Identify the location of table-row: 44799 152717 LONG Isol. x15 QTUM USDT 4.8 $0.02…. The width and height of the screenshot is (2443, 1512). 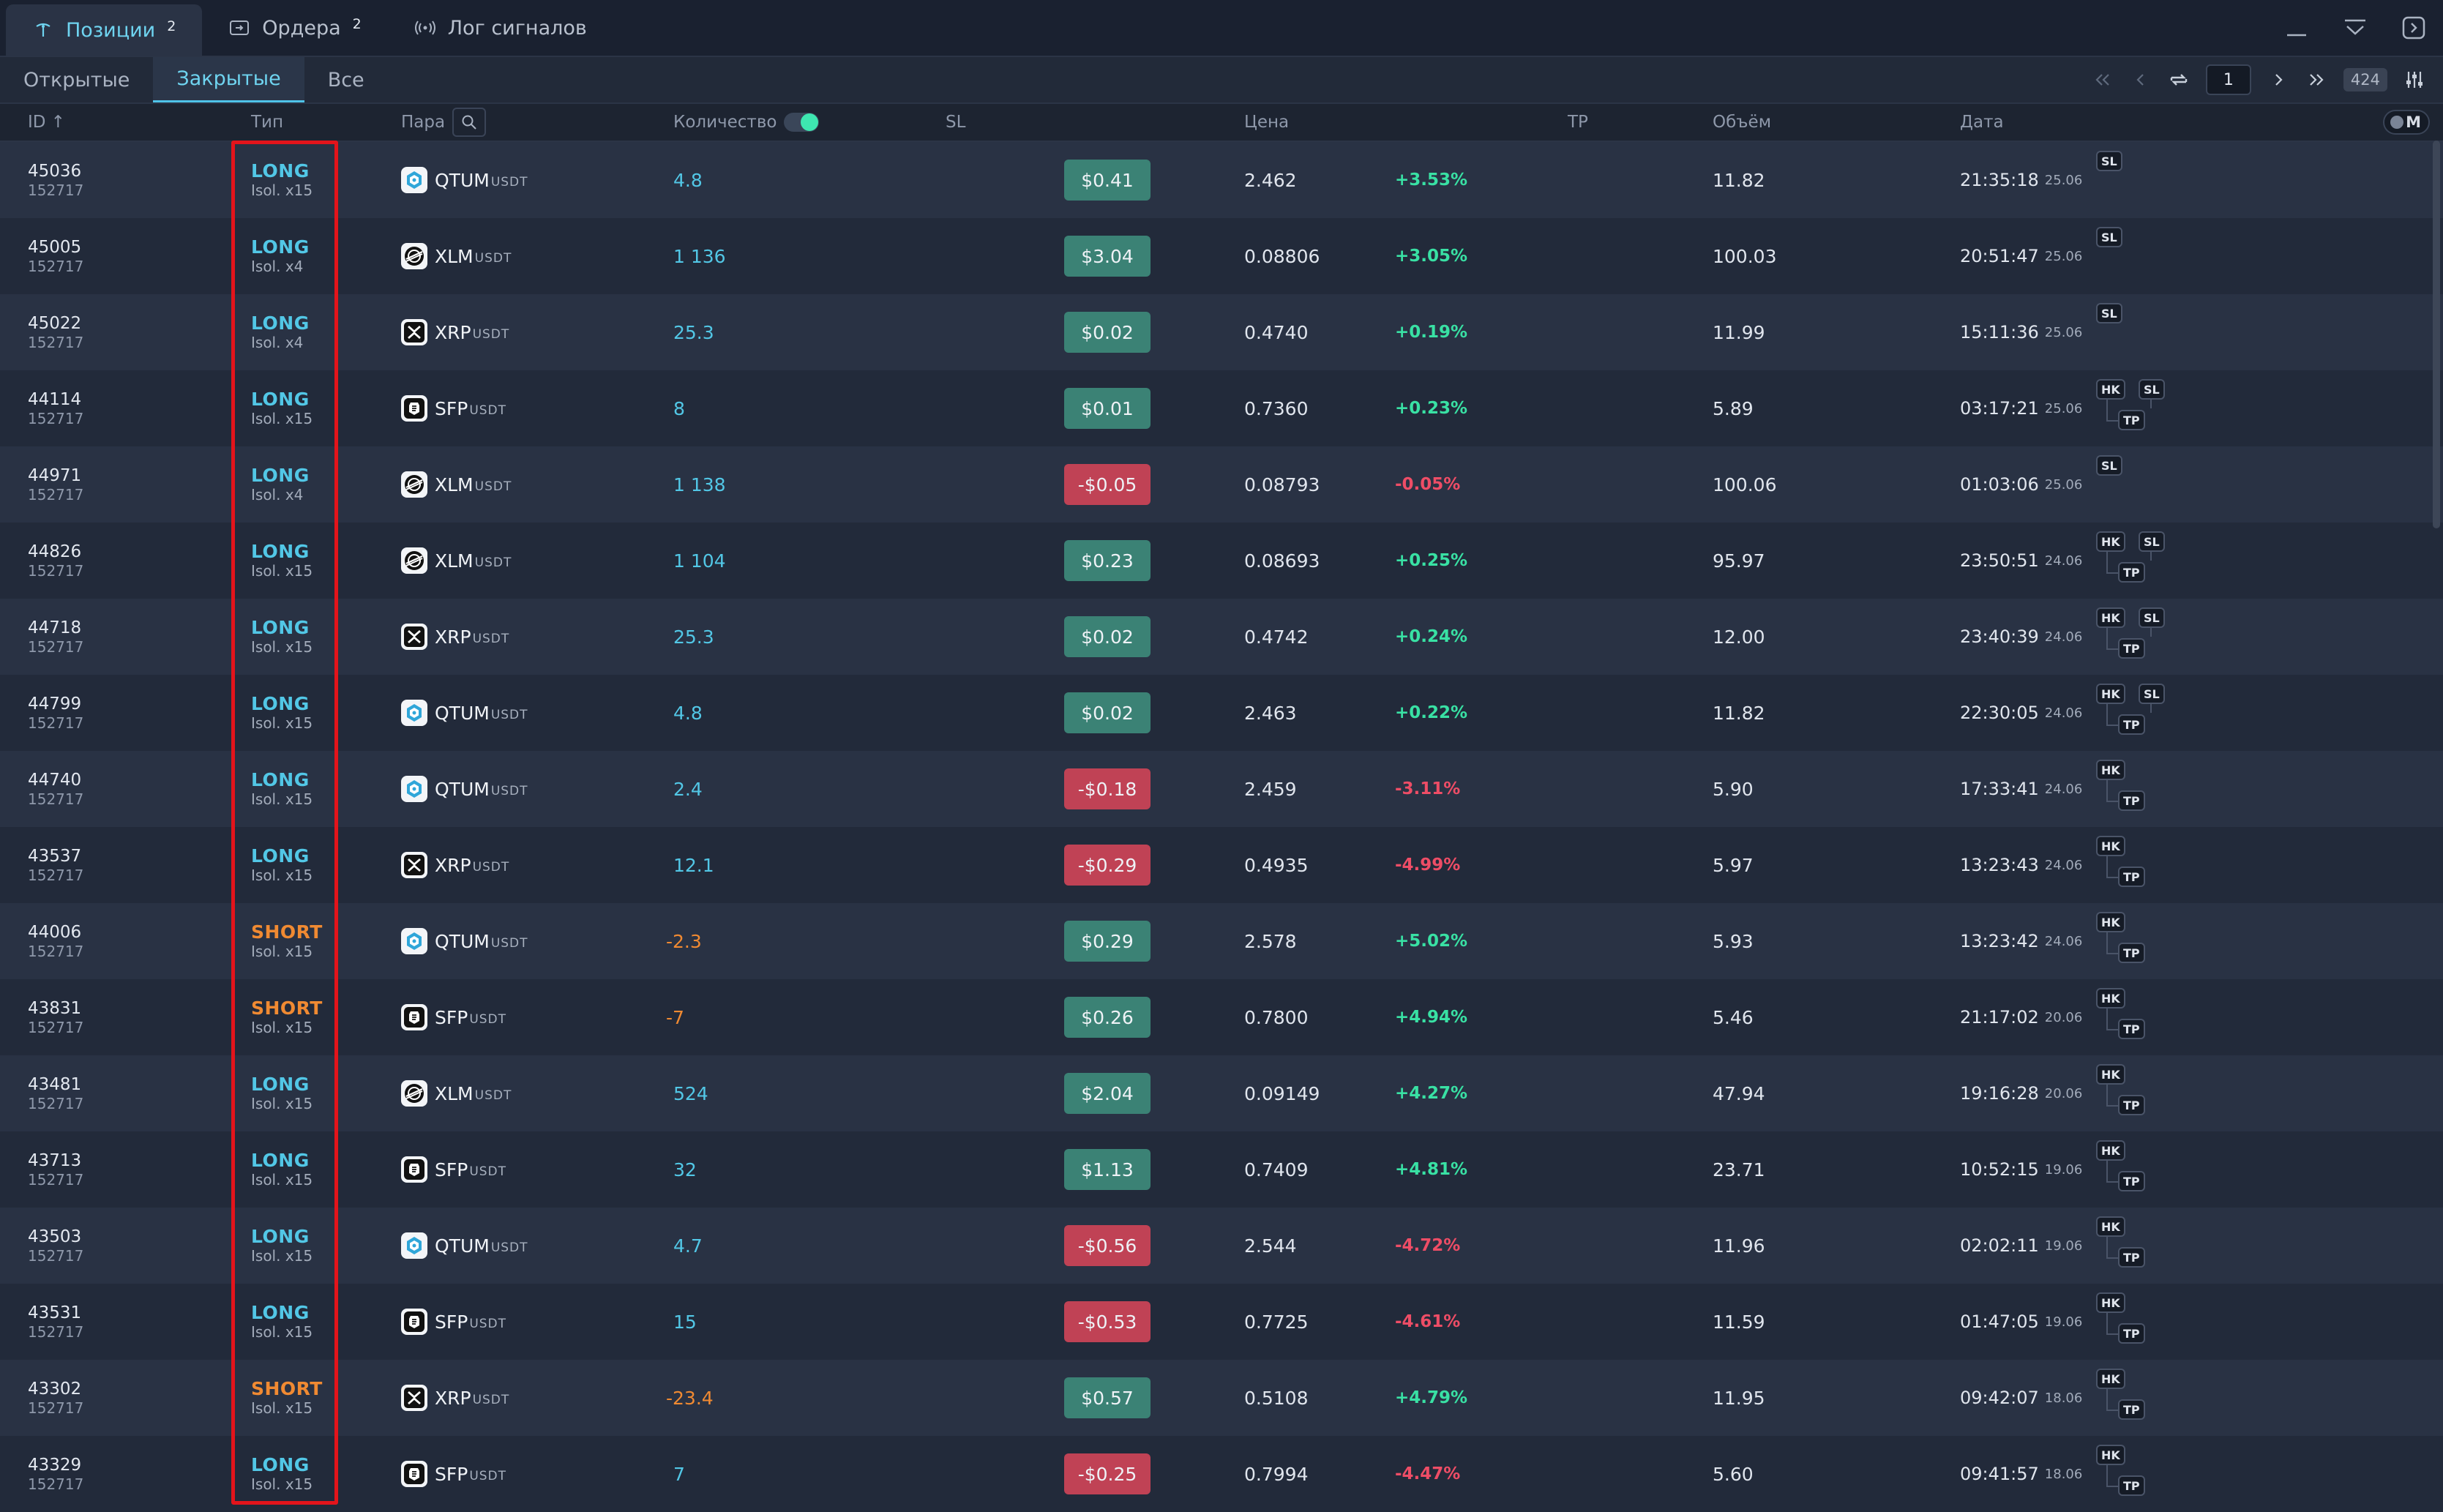
(1221, 713).